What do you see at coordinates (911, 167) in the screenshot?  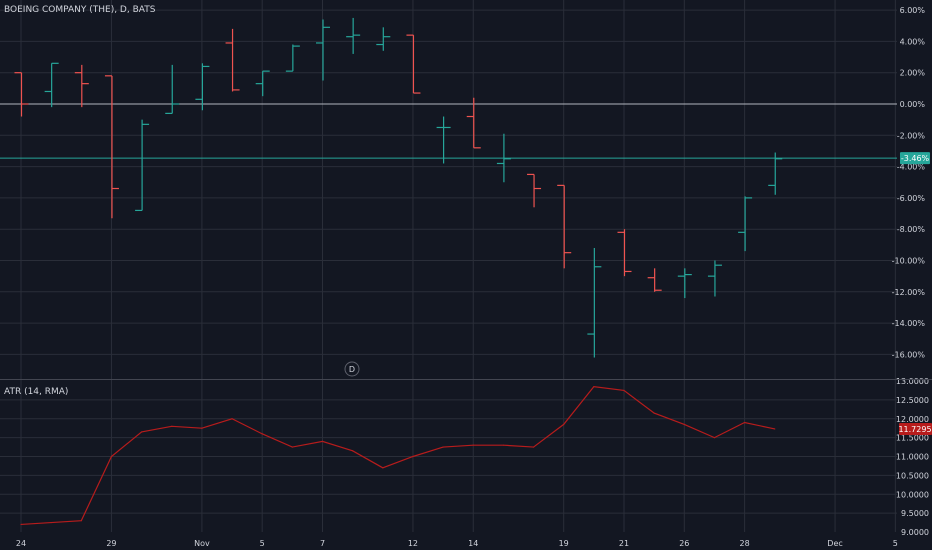 I see `price-tick-label: -4.00%` at bounding box center [911, 167].